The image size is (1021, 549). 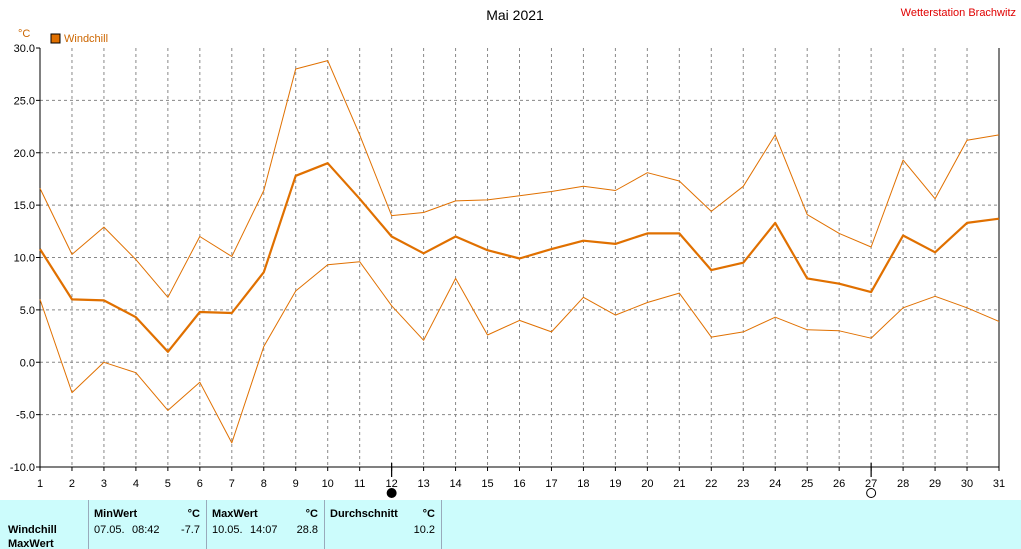 I want to click on x-tick-label: 21, so click(x=679, y=484).